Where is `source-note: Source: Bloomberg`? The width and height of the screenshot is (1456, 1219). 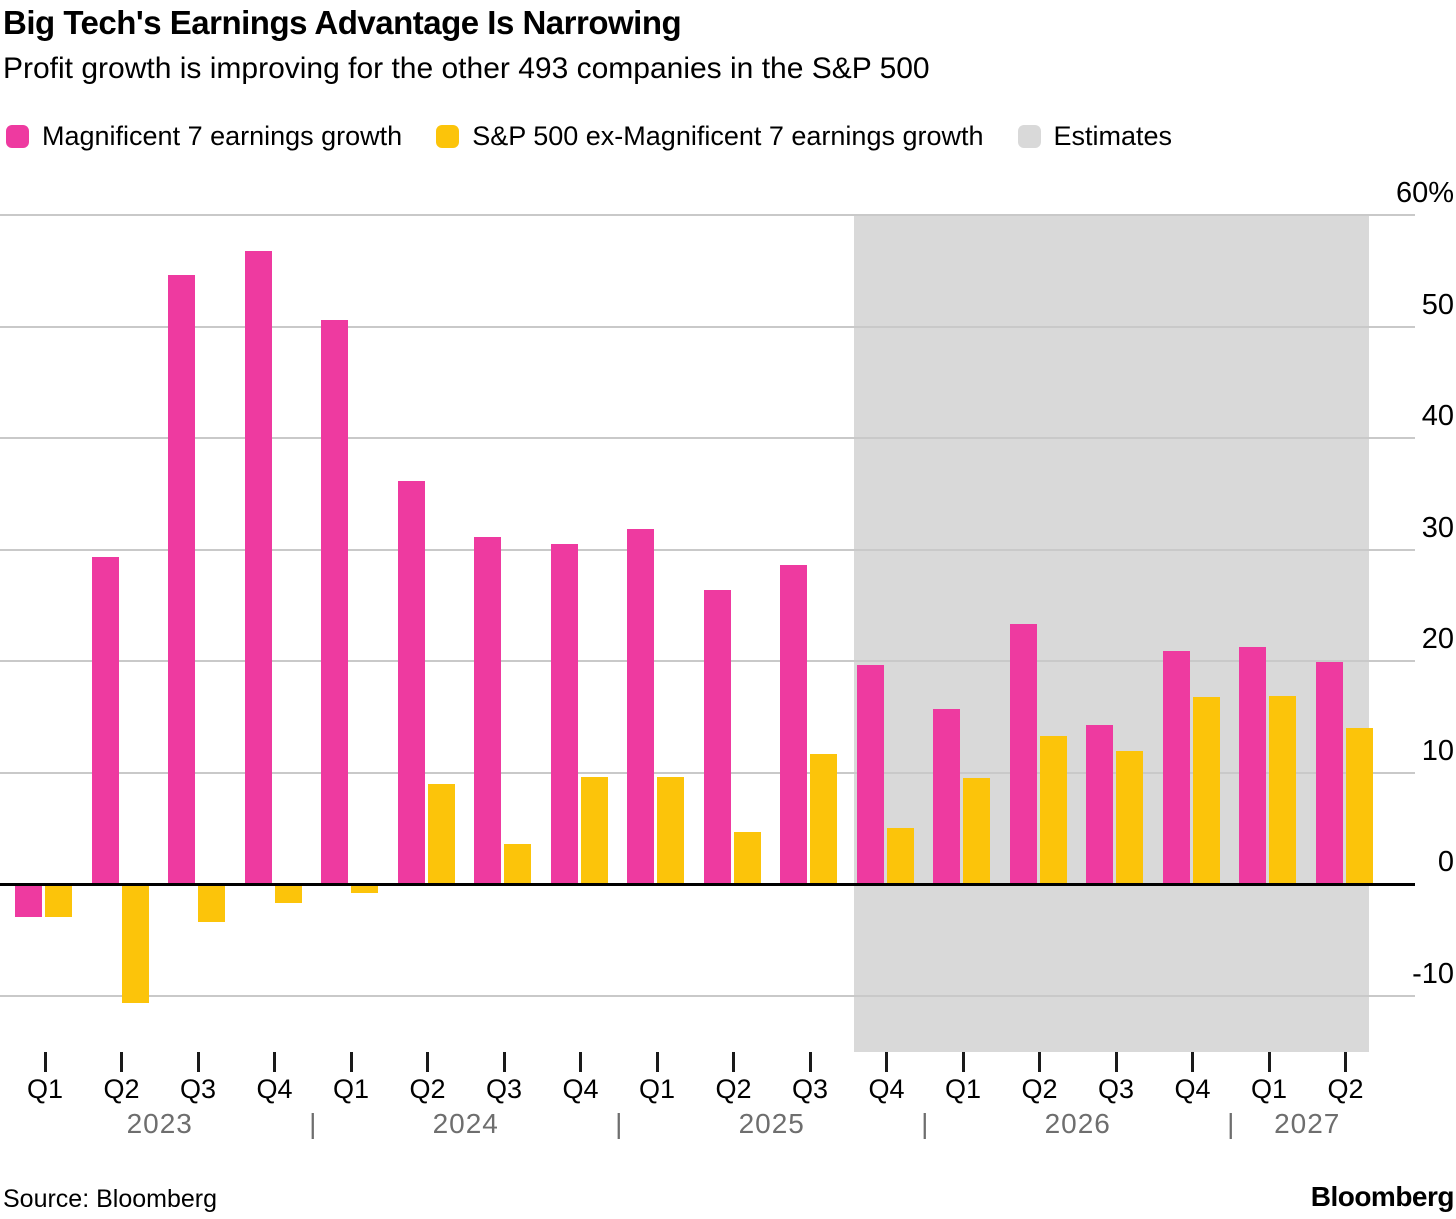
source-note: Source: Bloomberg is located at coordinates (110, 1199).